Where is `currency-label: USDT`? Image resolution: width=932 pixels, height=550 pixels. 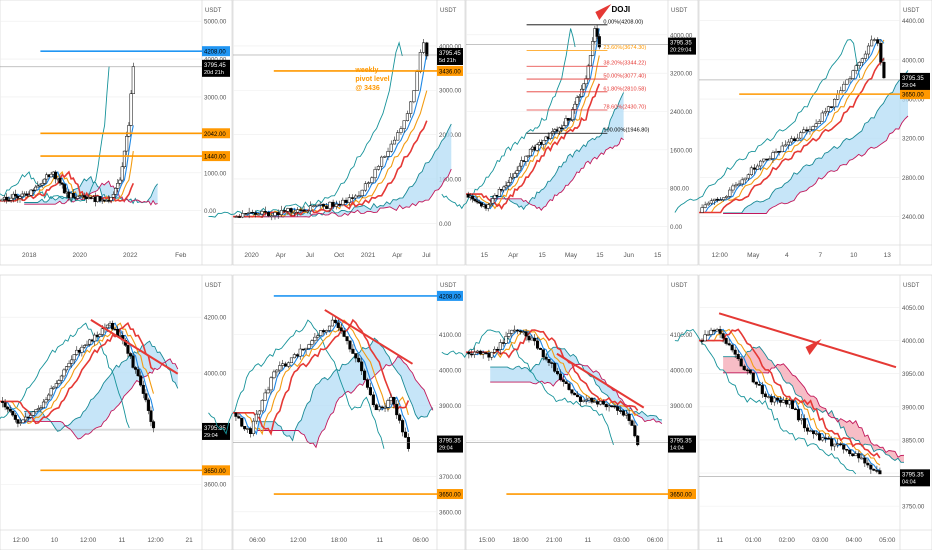
currency-label: USDT is located at coordinates (213, 11).